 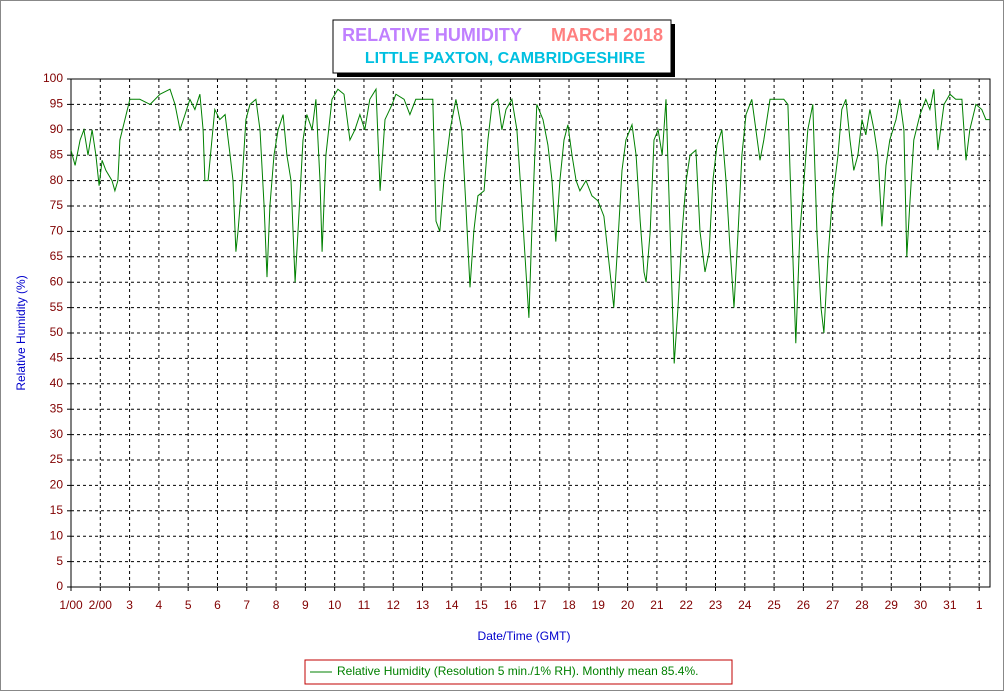 What do you see at coordinates (716, 605) in the screenshot?
I see `x-tick-label: 23` at bounding box center [716, 605].